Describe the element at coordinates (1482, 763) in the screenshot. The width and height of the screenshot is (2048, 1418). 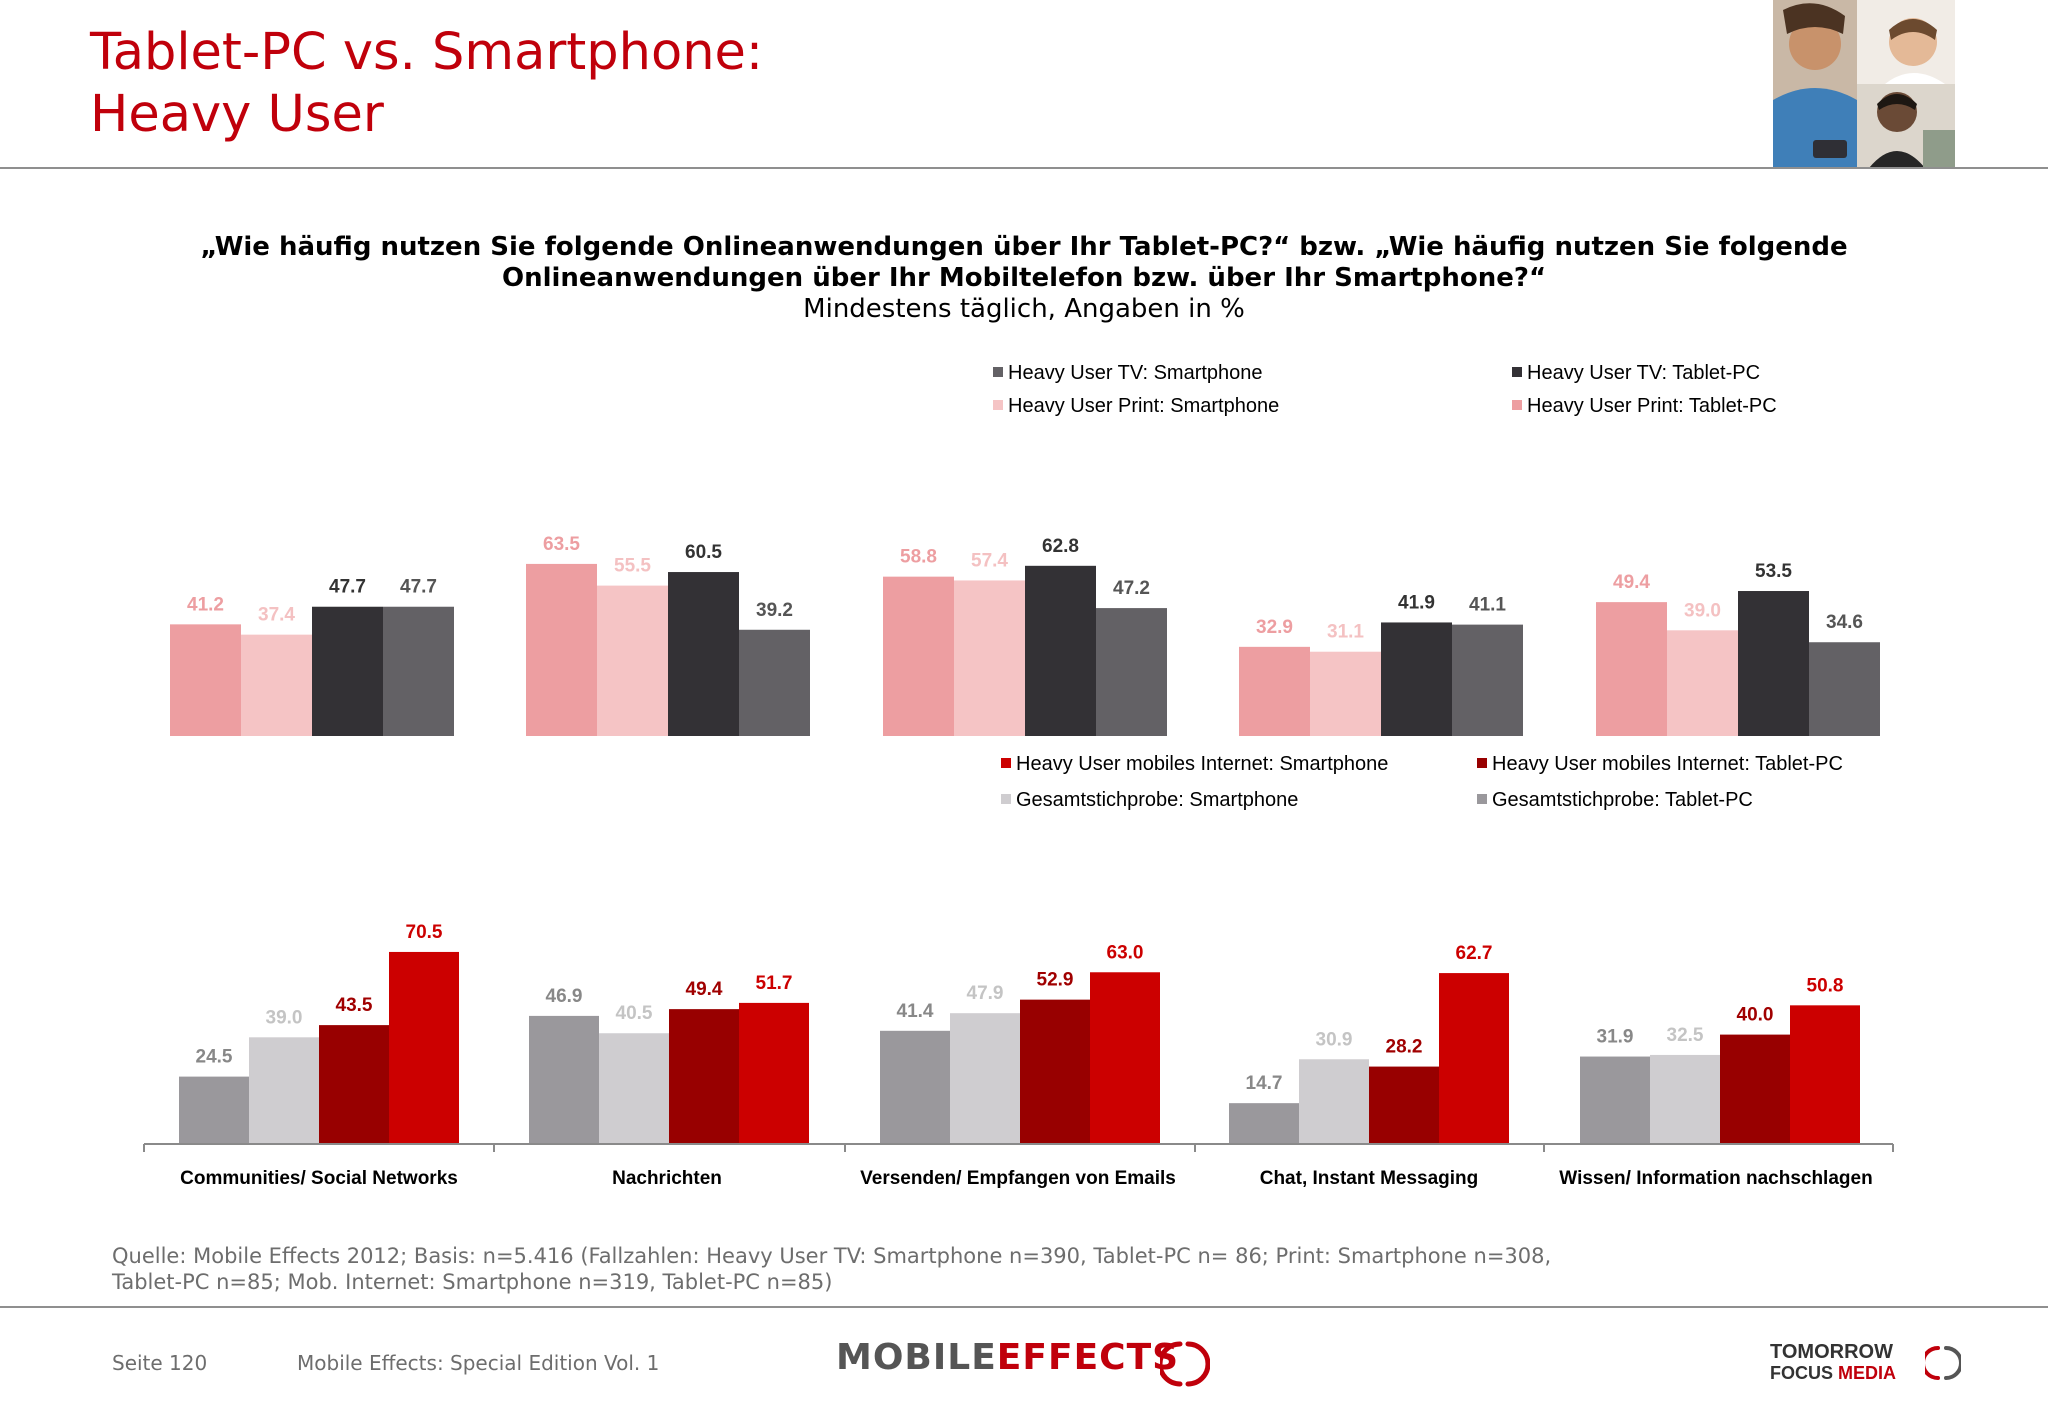
I see `legend-swatch-heavy-user-mobiles-internet-tablet-pc` at that location.